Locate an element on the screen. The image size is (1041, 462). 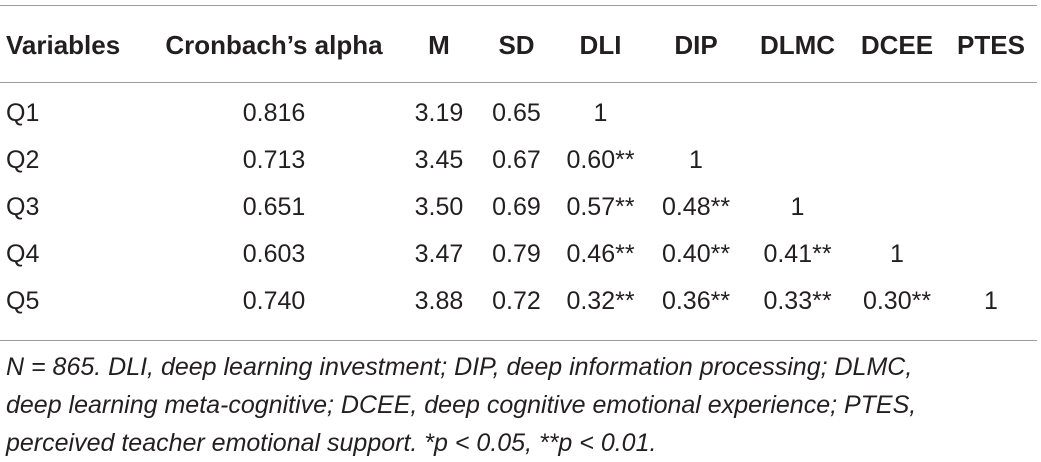
cell-alpha: 0.816 is located at coordinates (274, 113).